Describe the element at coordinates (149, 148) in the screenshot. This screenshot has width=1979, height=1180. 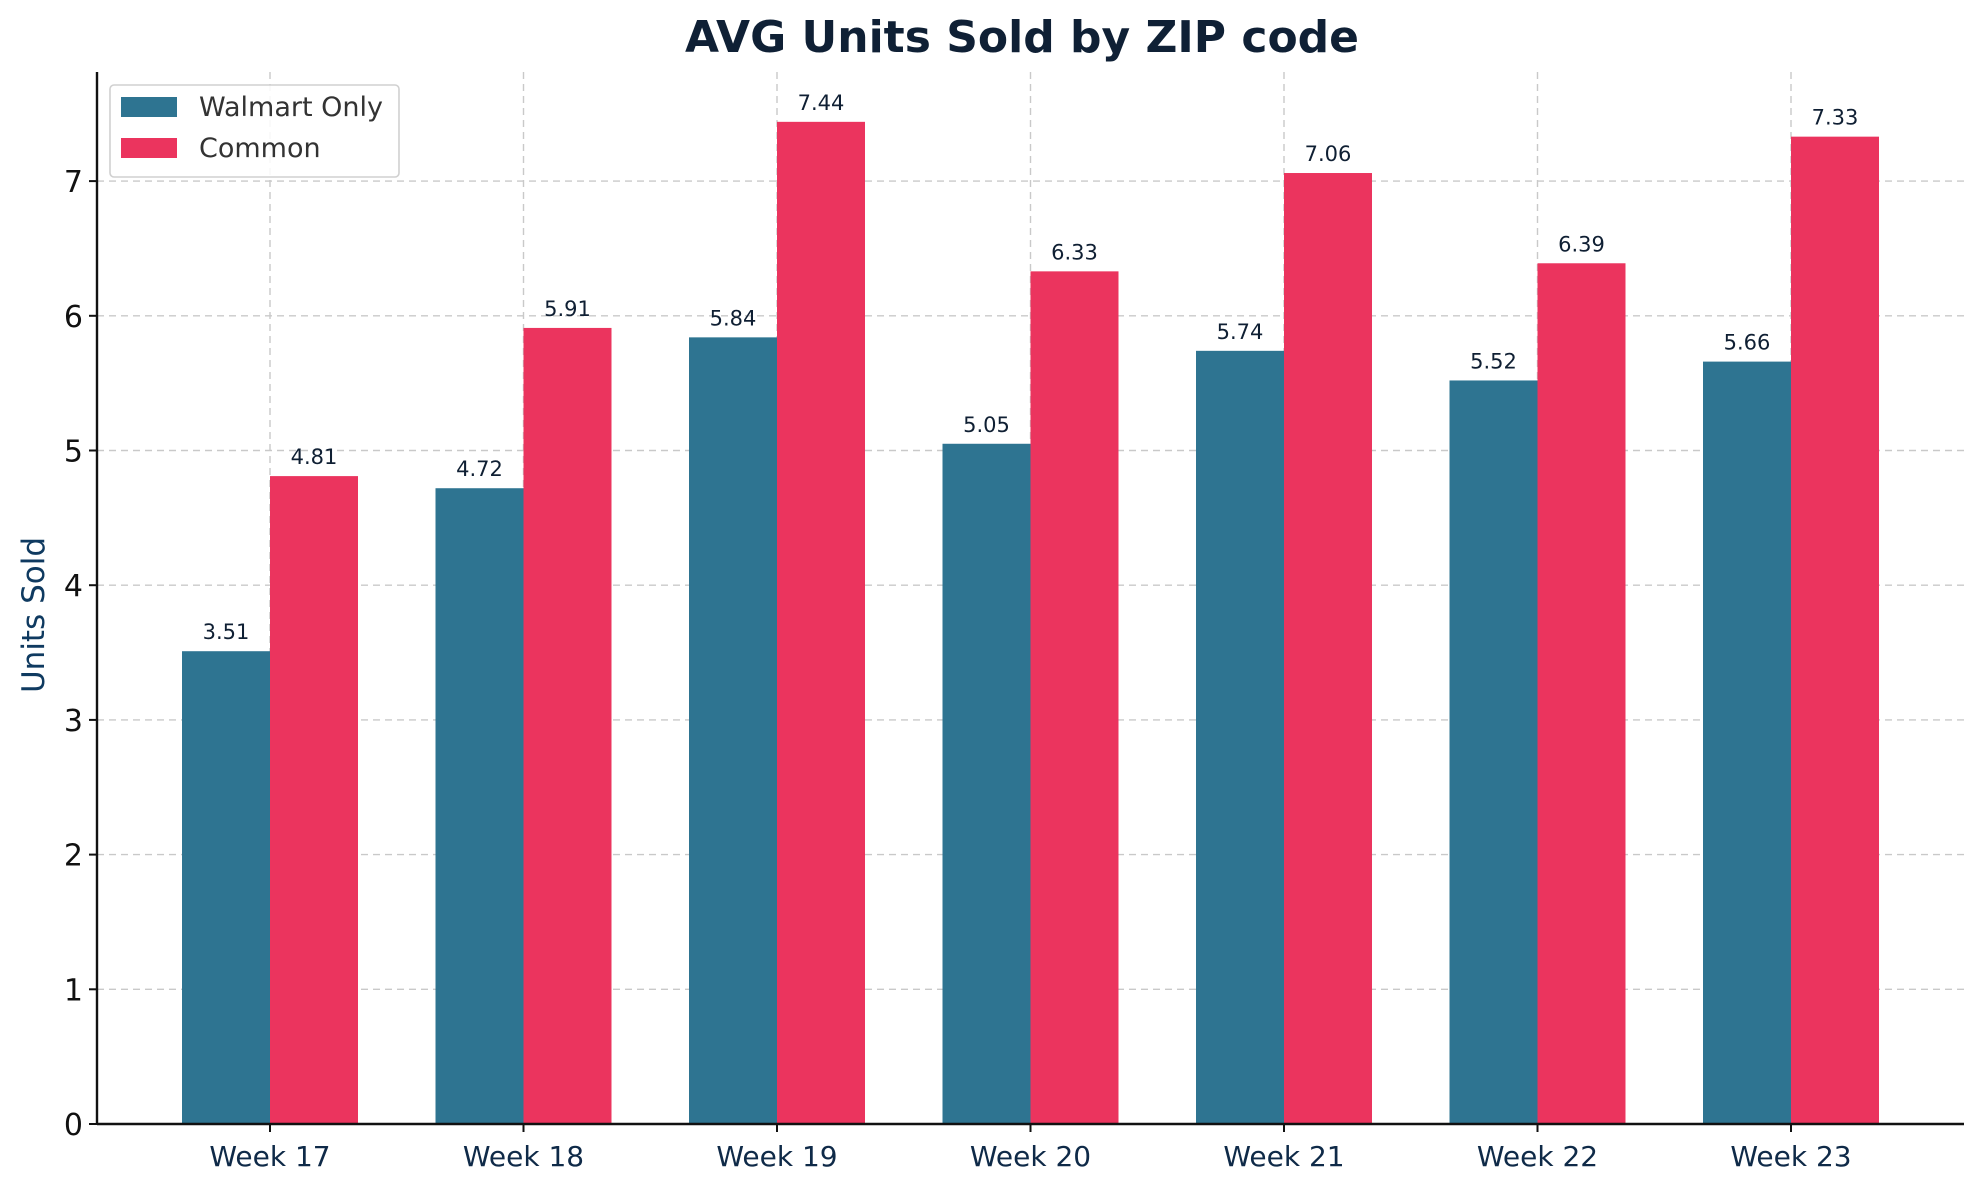
I see `legend-swatch-common` at that location.